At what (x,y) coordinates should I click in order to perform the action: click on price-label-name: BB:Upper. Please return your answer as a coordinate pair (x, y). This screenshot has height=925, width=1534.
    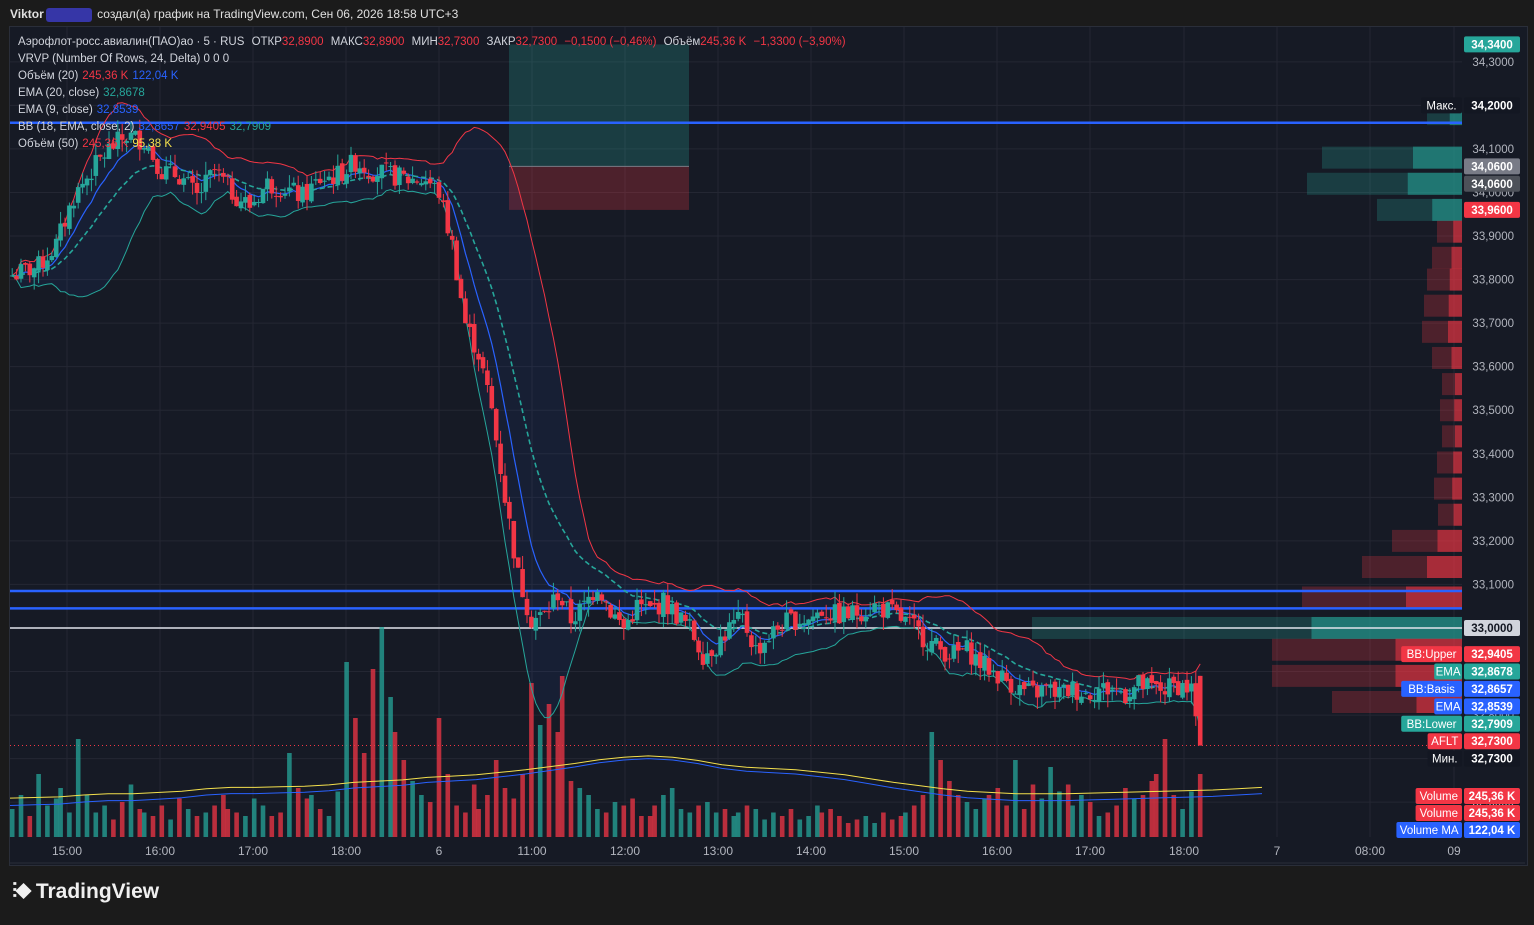
    Looking at the image, I should click on (1432, 655).